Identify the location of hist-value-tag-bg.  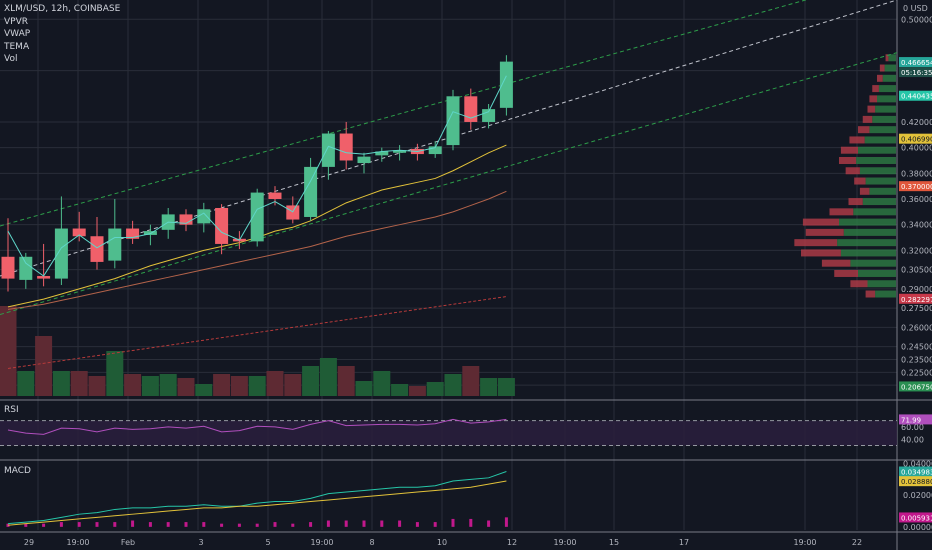
(915, 517).